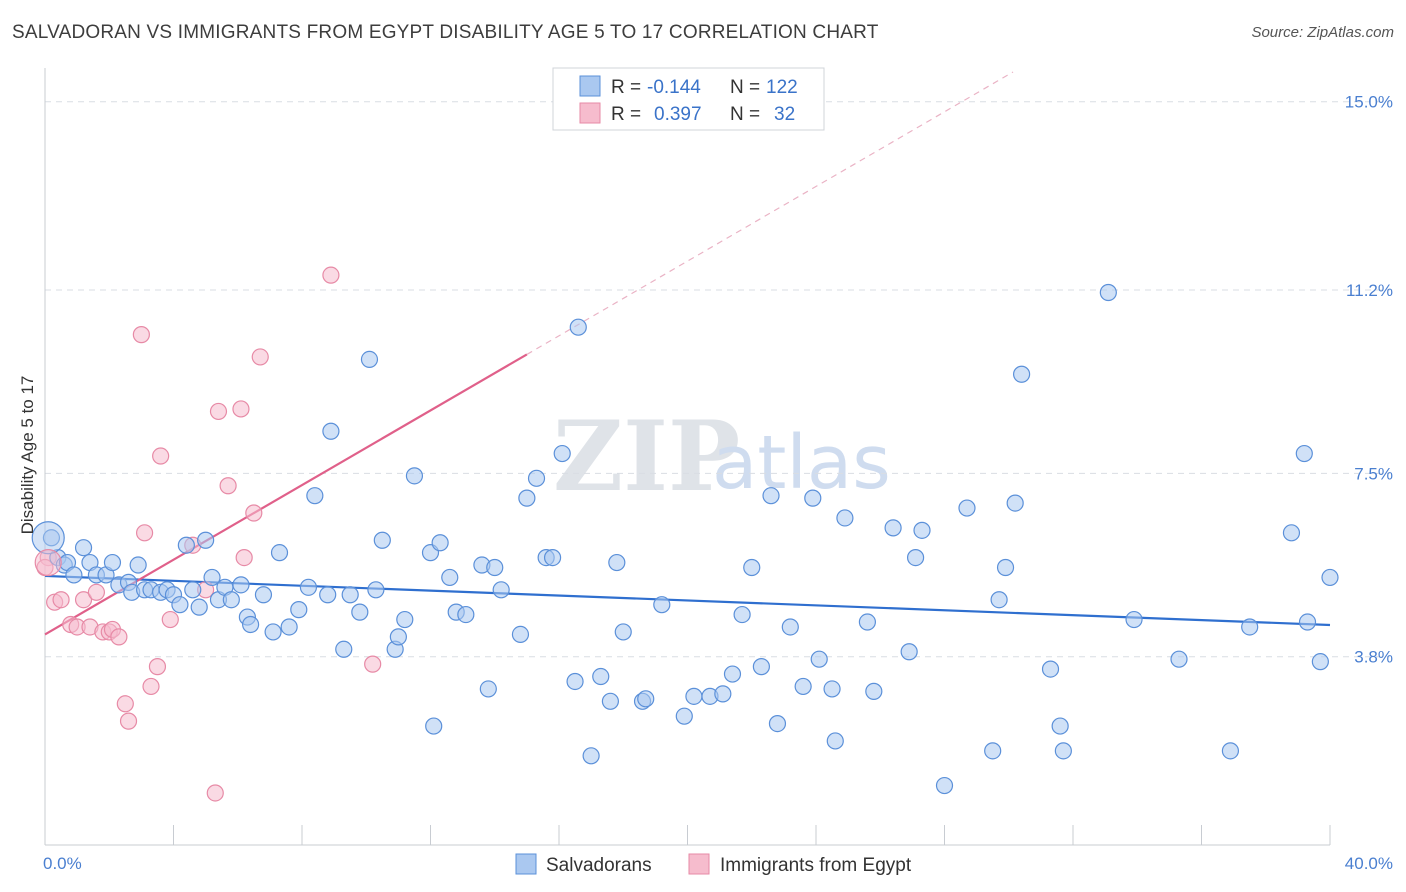 The height and width of the screenshot is (892, 1406). Describe the element at coordinates (687, 600) in the screenshot. I see `salvadoran-trend-line` at that location.